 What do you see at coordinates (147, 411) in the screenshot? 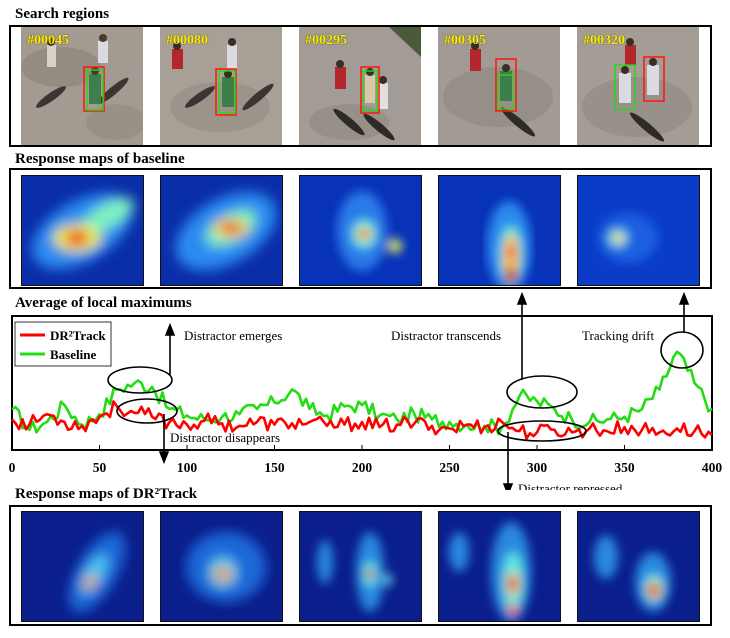
I see `disappears-ellipse` at bounding box center [147, 411].